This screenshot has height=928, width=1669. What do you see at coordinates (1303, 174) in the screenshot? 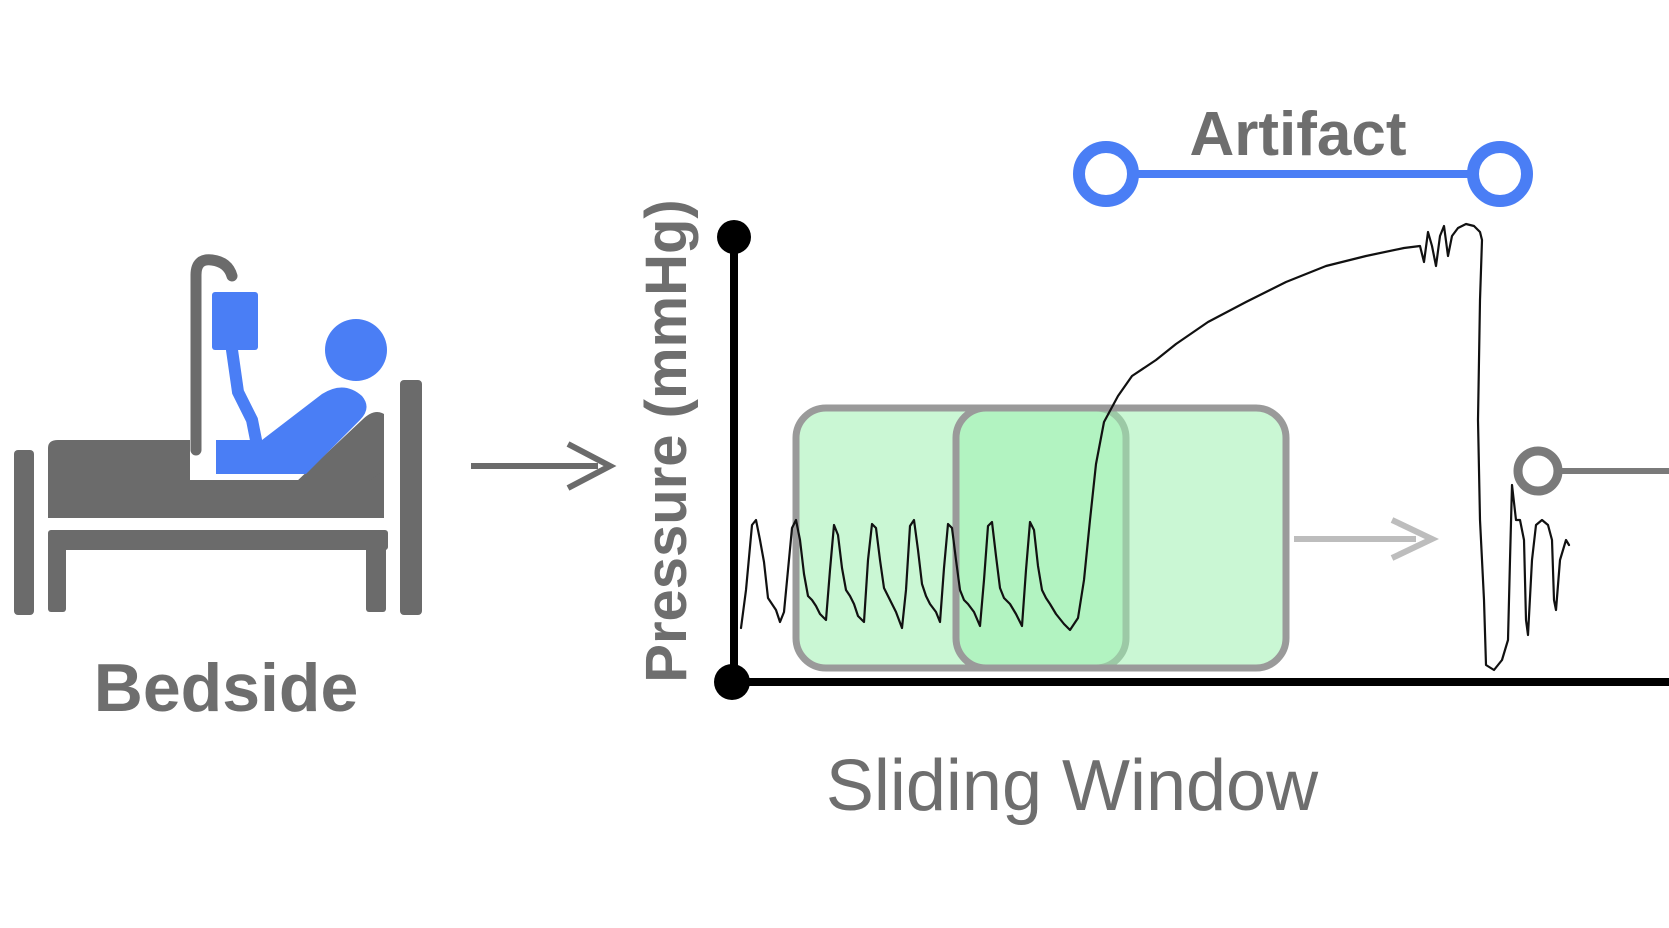
I see `artifact-interval-marker` at bounding box center [1303, 174].